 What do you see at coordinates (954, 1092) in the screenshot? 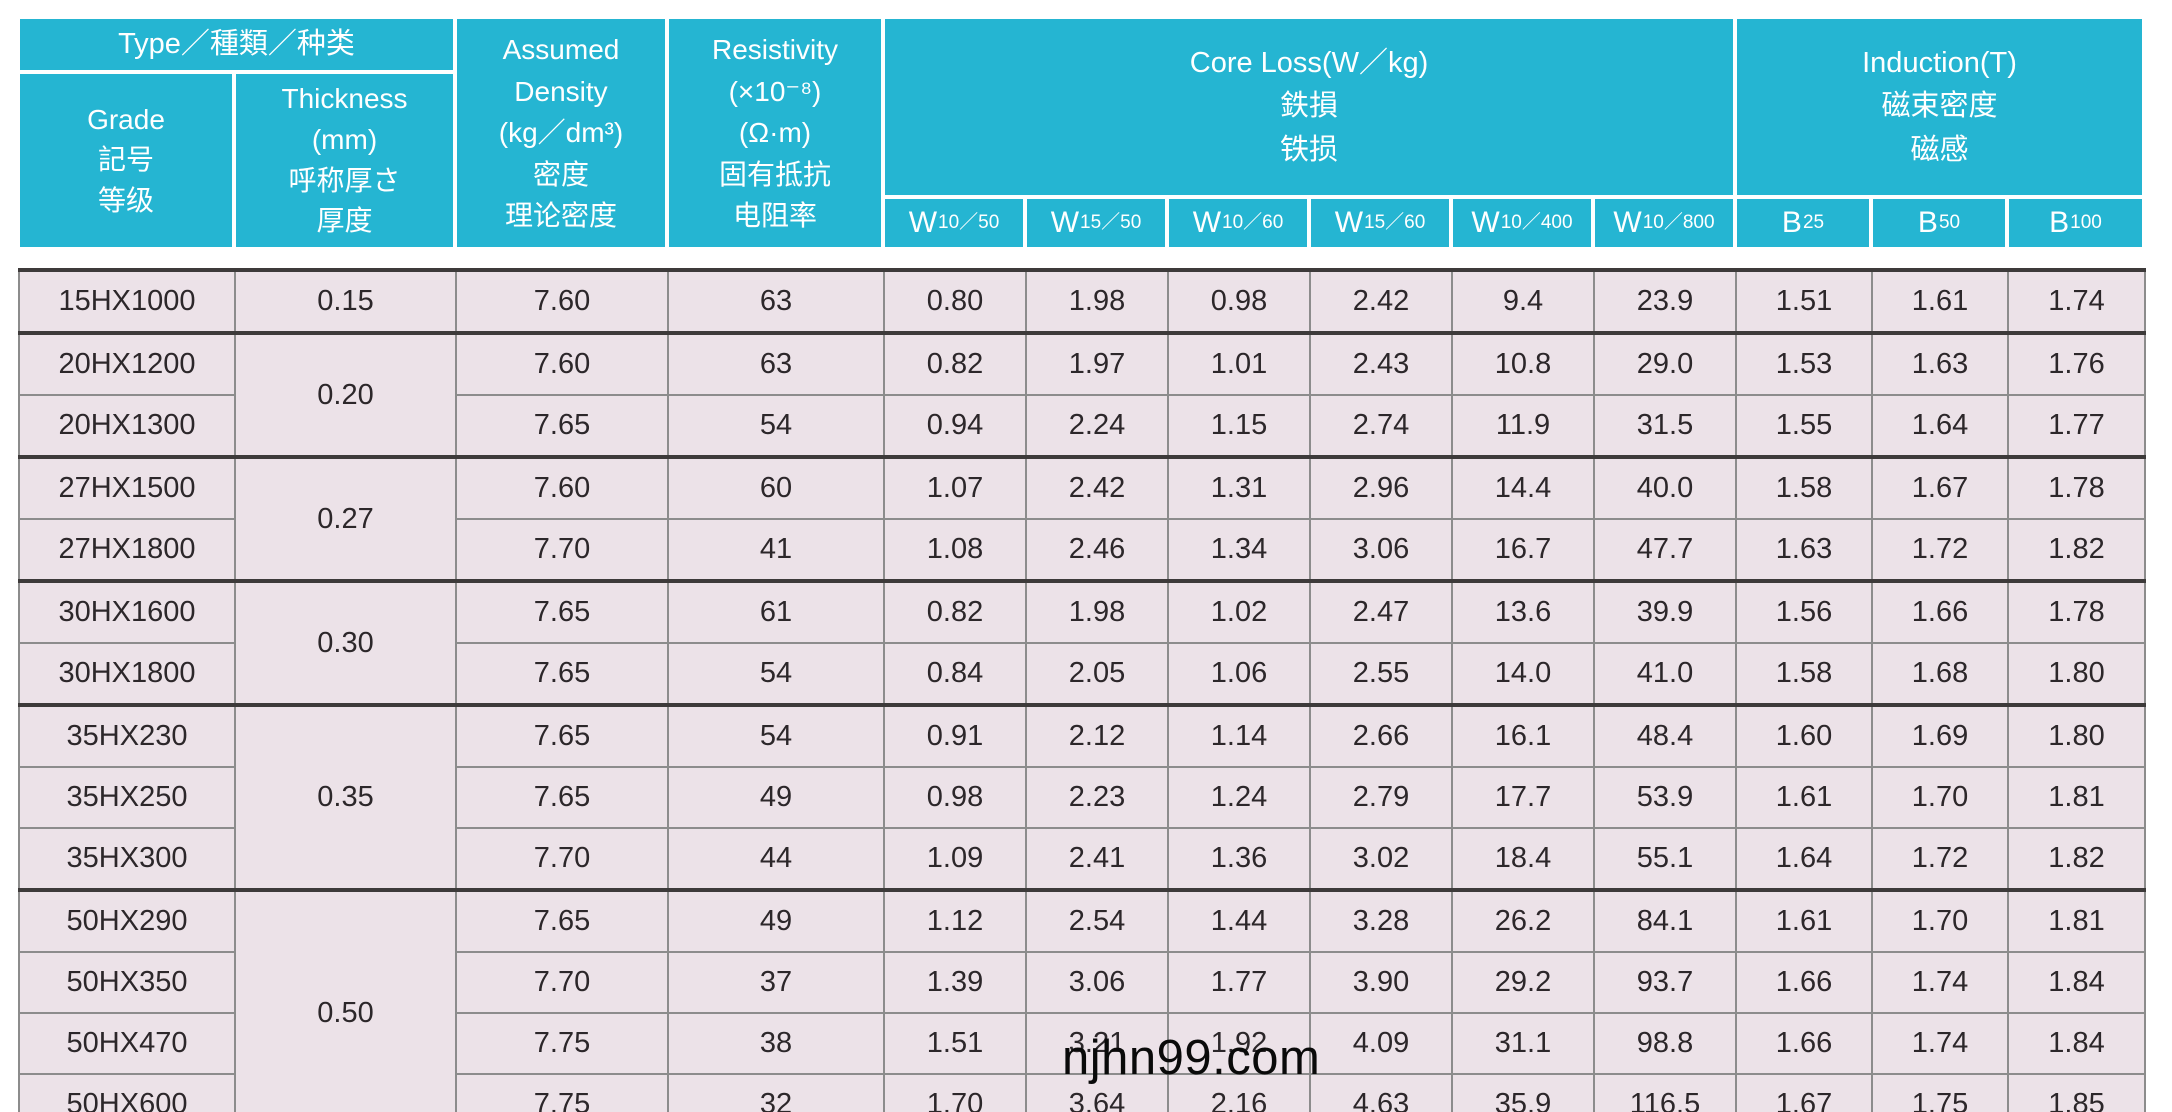
I see `core-loss-cell: 1.70` at bounding box center [954, 1092].